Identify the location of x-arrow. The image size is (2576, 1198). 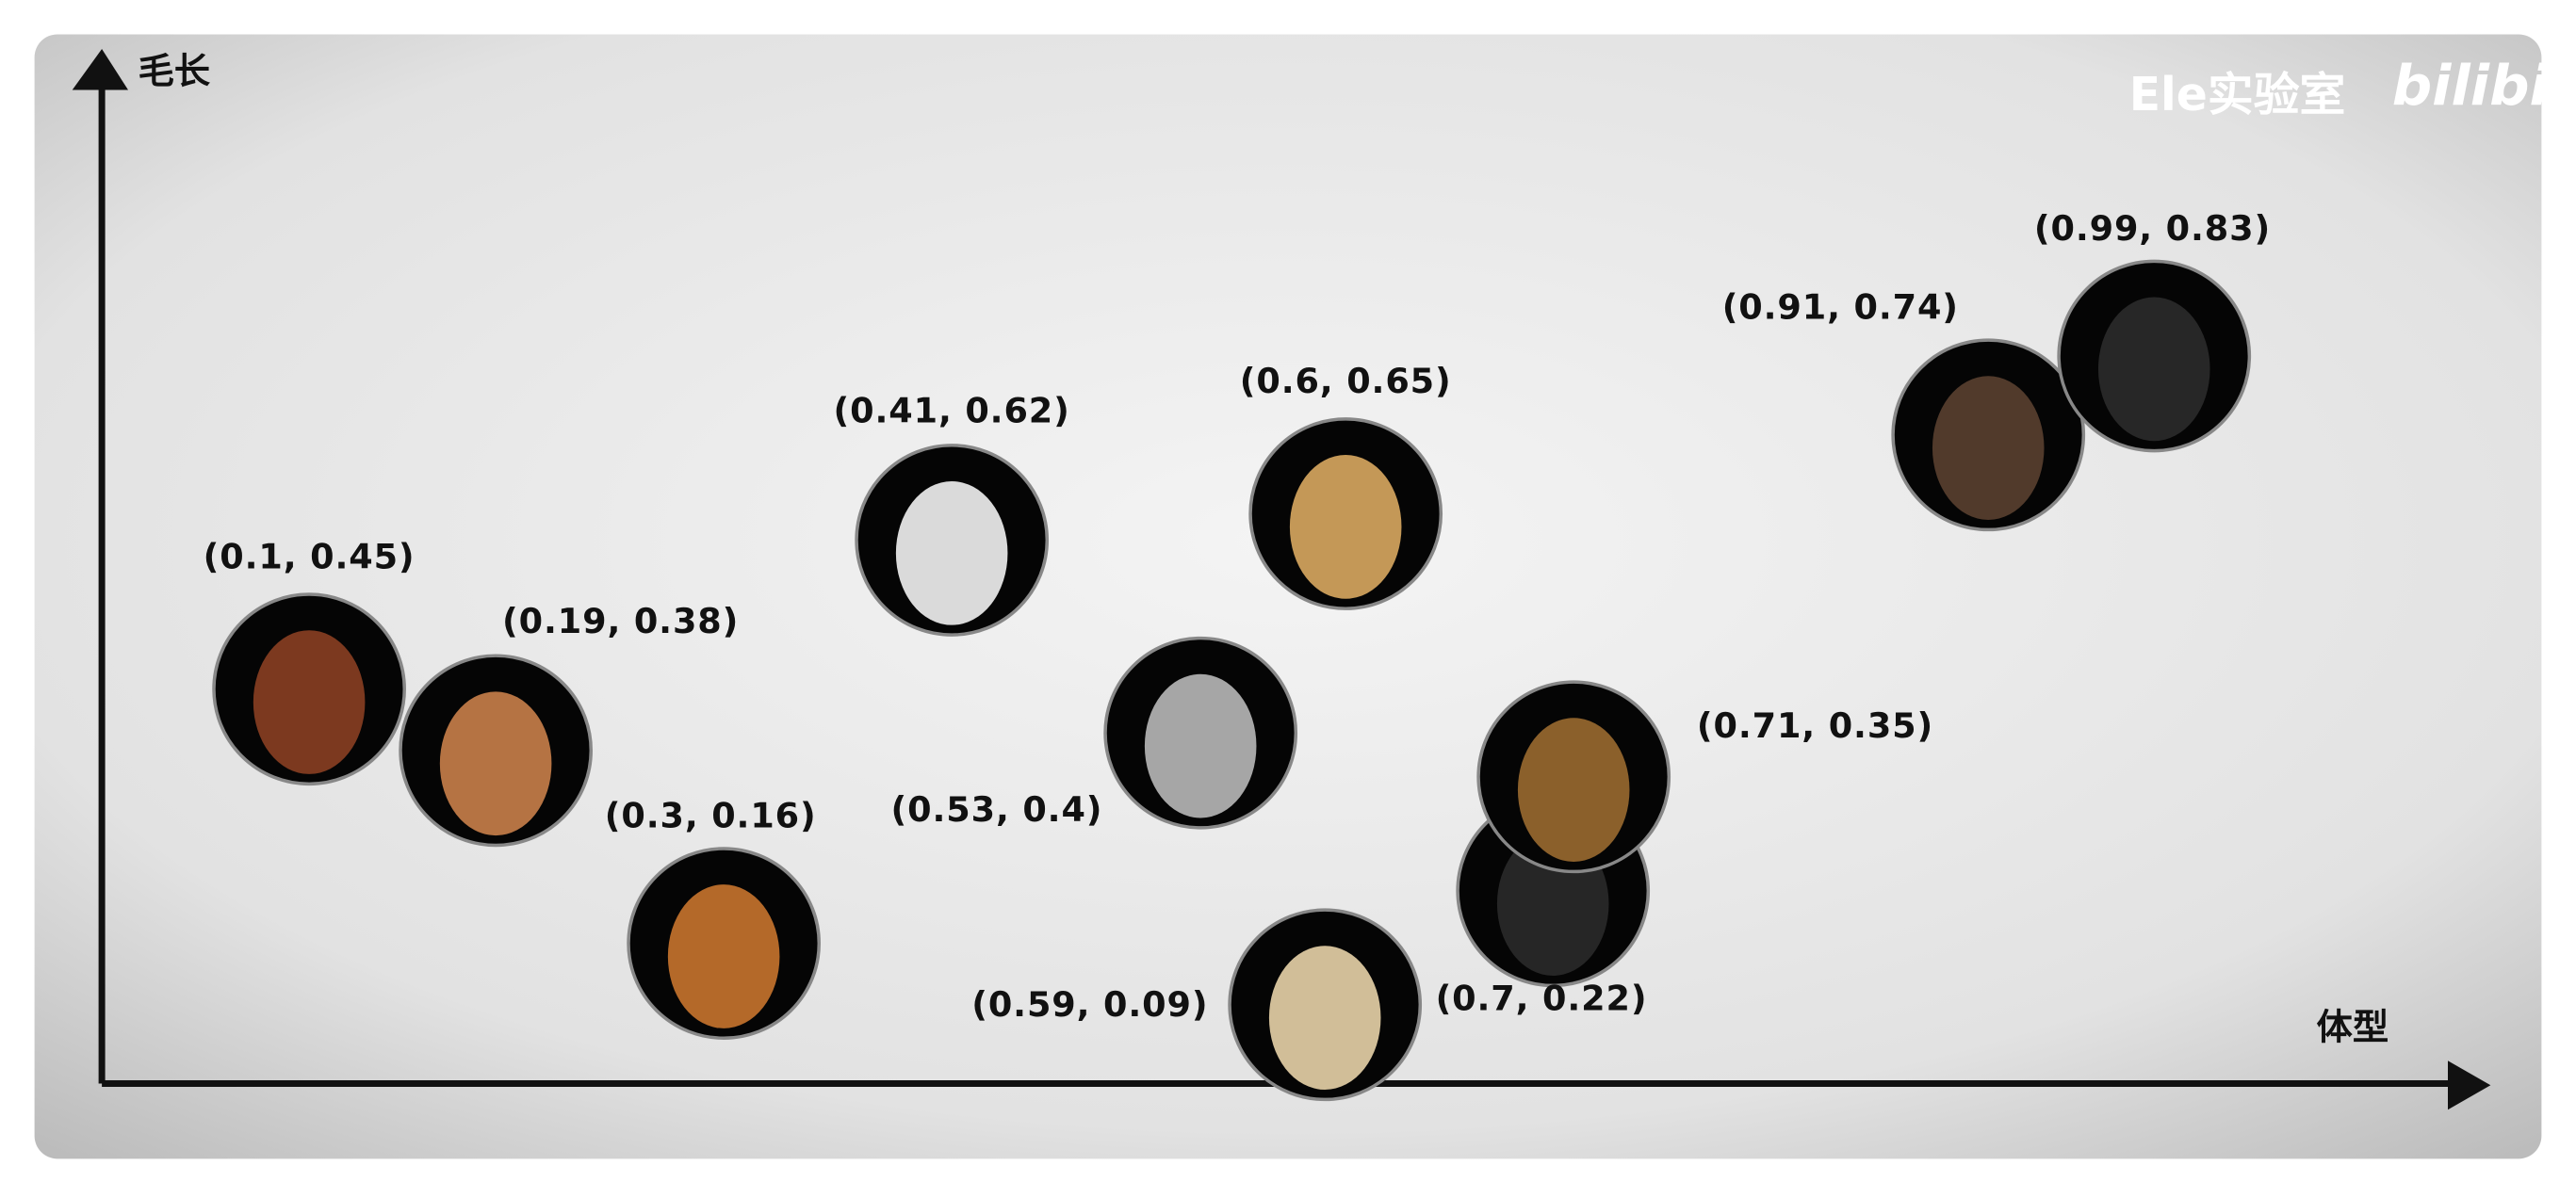
(2469, 1085).